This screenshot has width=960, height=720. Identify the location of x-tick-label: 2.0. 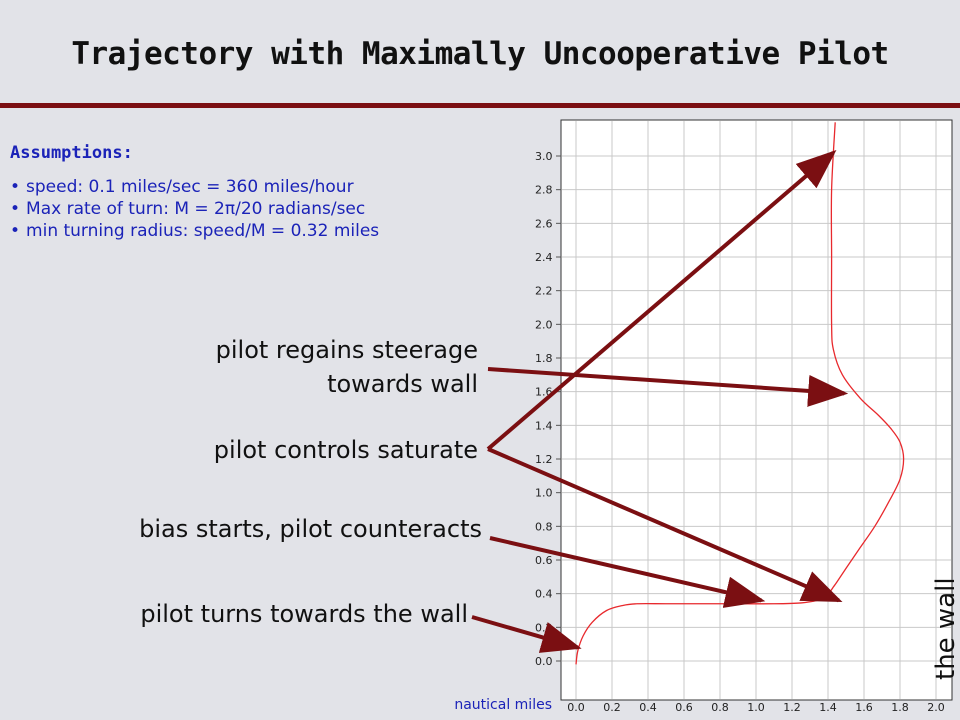
(936, 707).